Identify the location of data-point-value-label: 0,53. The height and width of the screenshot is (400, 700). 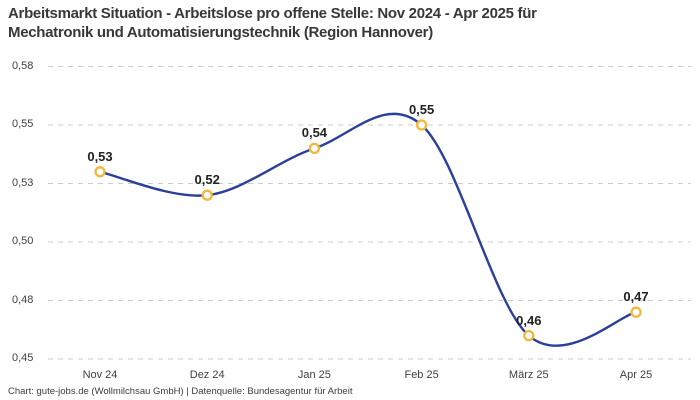
(100, 156).